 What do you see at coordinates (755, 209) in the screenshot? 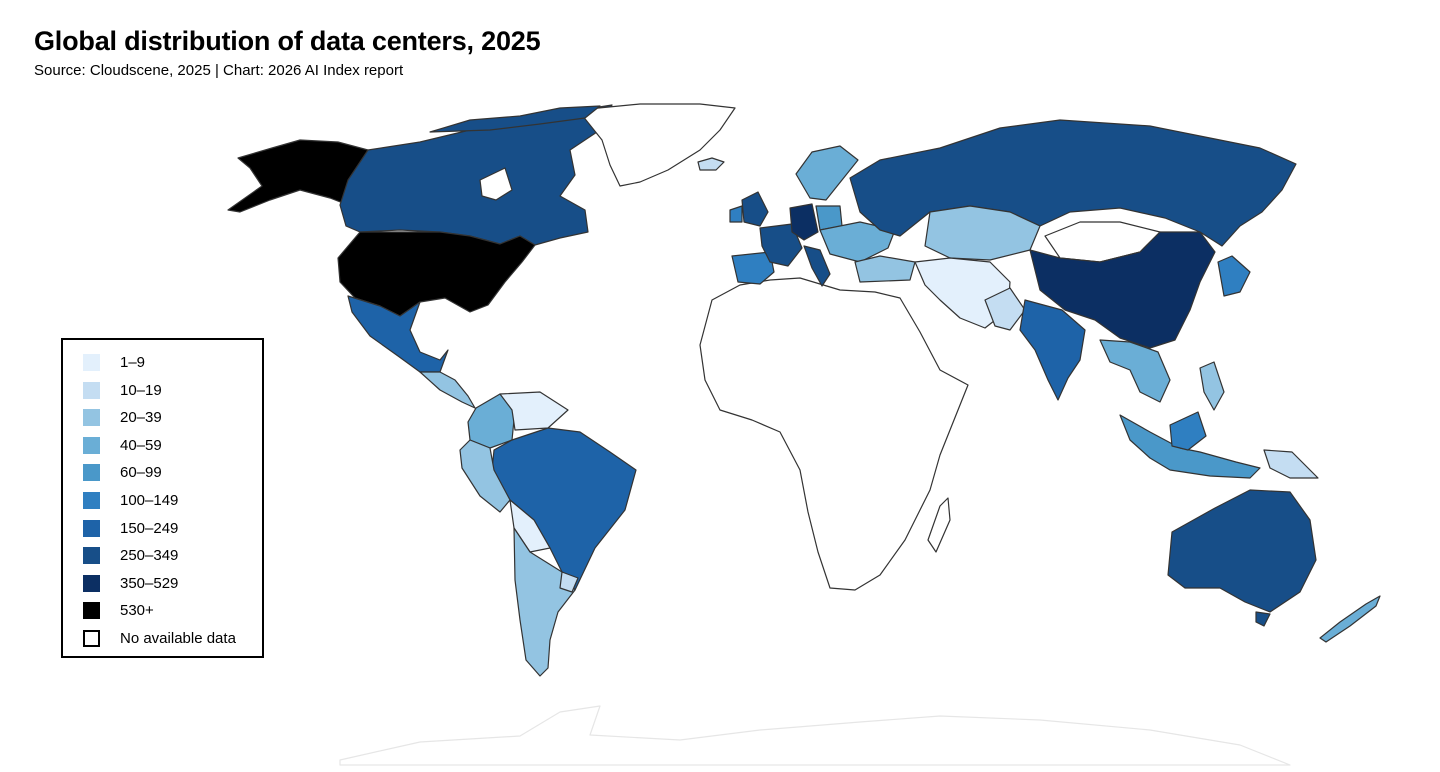
I see `region-uk` at bounding box center [755, 209].